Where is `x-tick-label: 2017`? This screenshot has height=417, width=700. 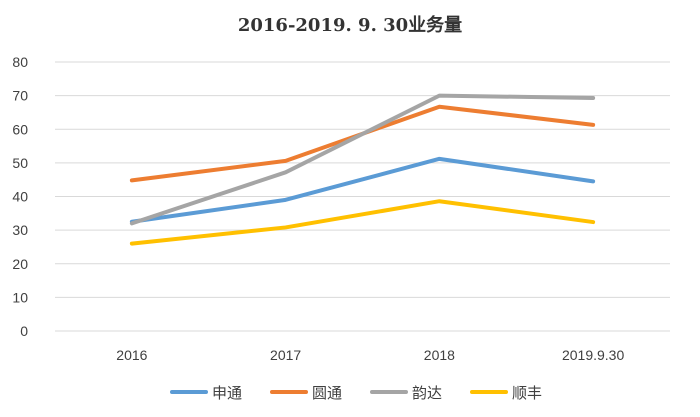 x-tick-label: 2017 is located at coordinates (285, 355).